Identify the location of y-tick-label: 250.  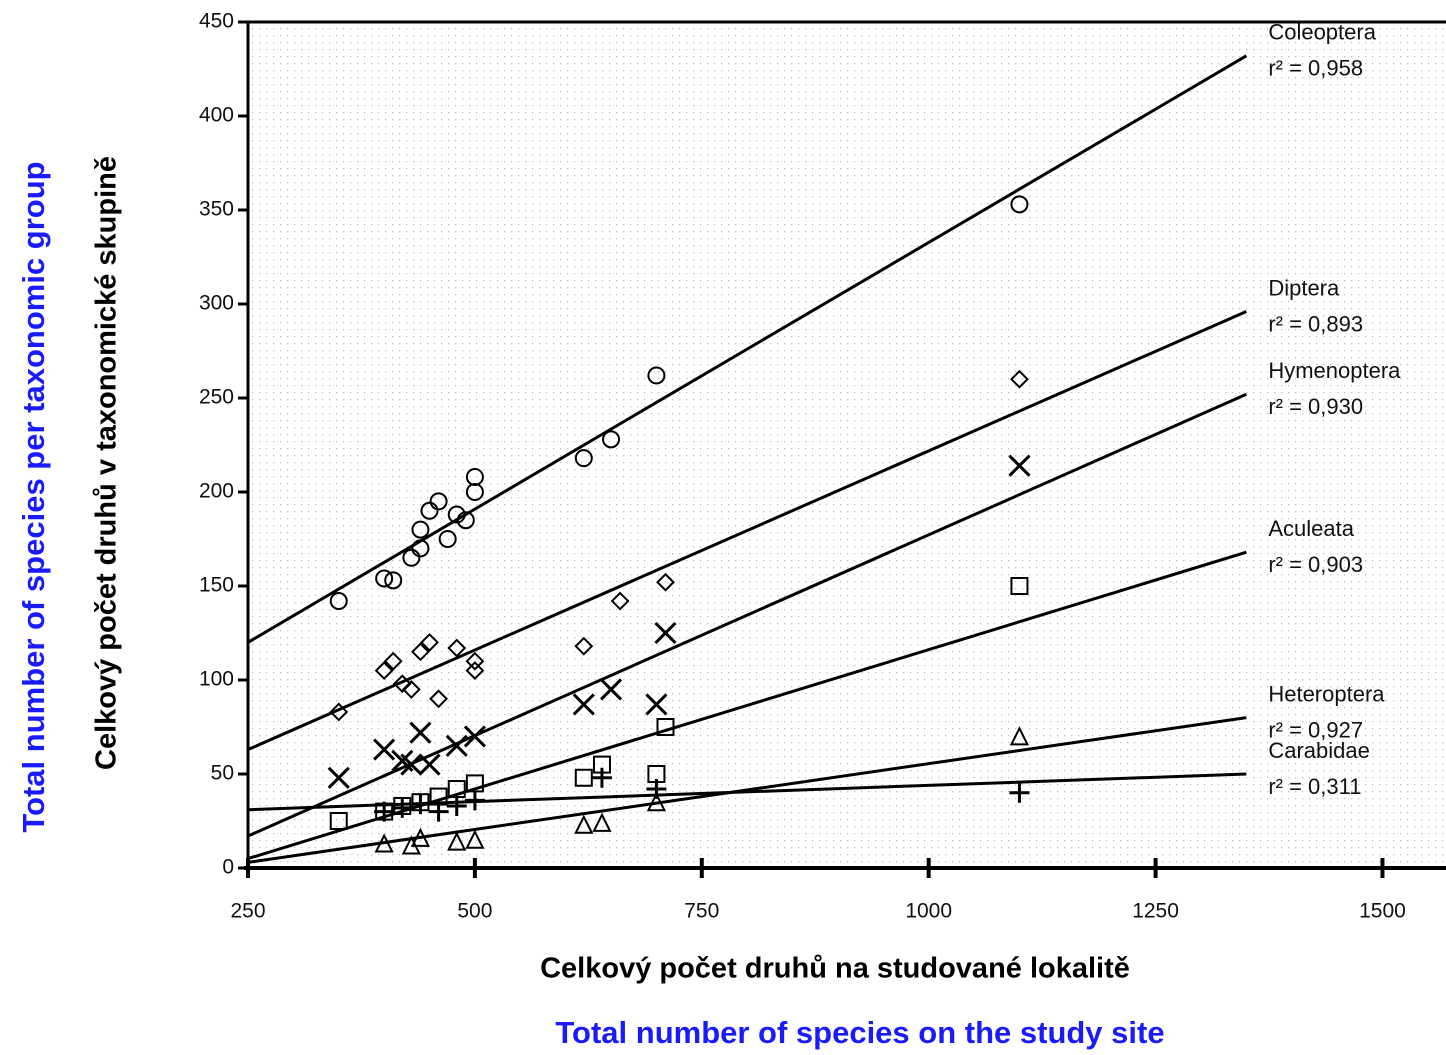
(216, 397).